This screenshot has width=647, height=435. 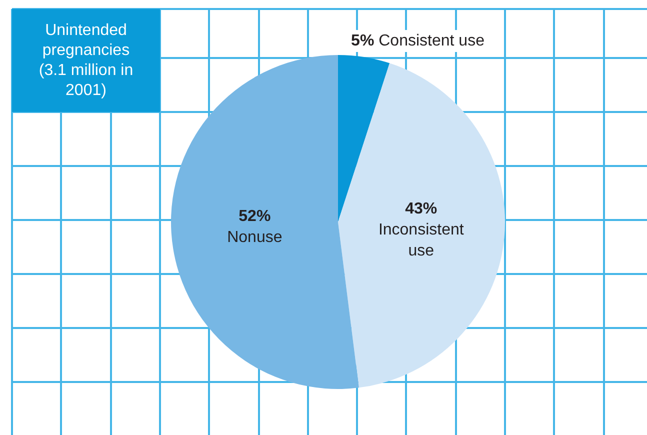 What do you see at coordinates (254, 217) in the screenshot?
I see `data-label: 52%` at bounding box center [254, 217].